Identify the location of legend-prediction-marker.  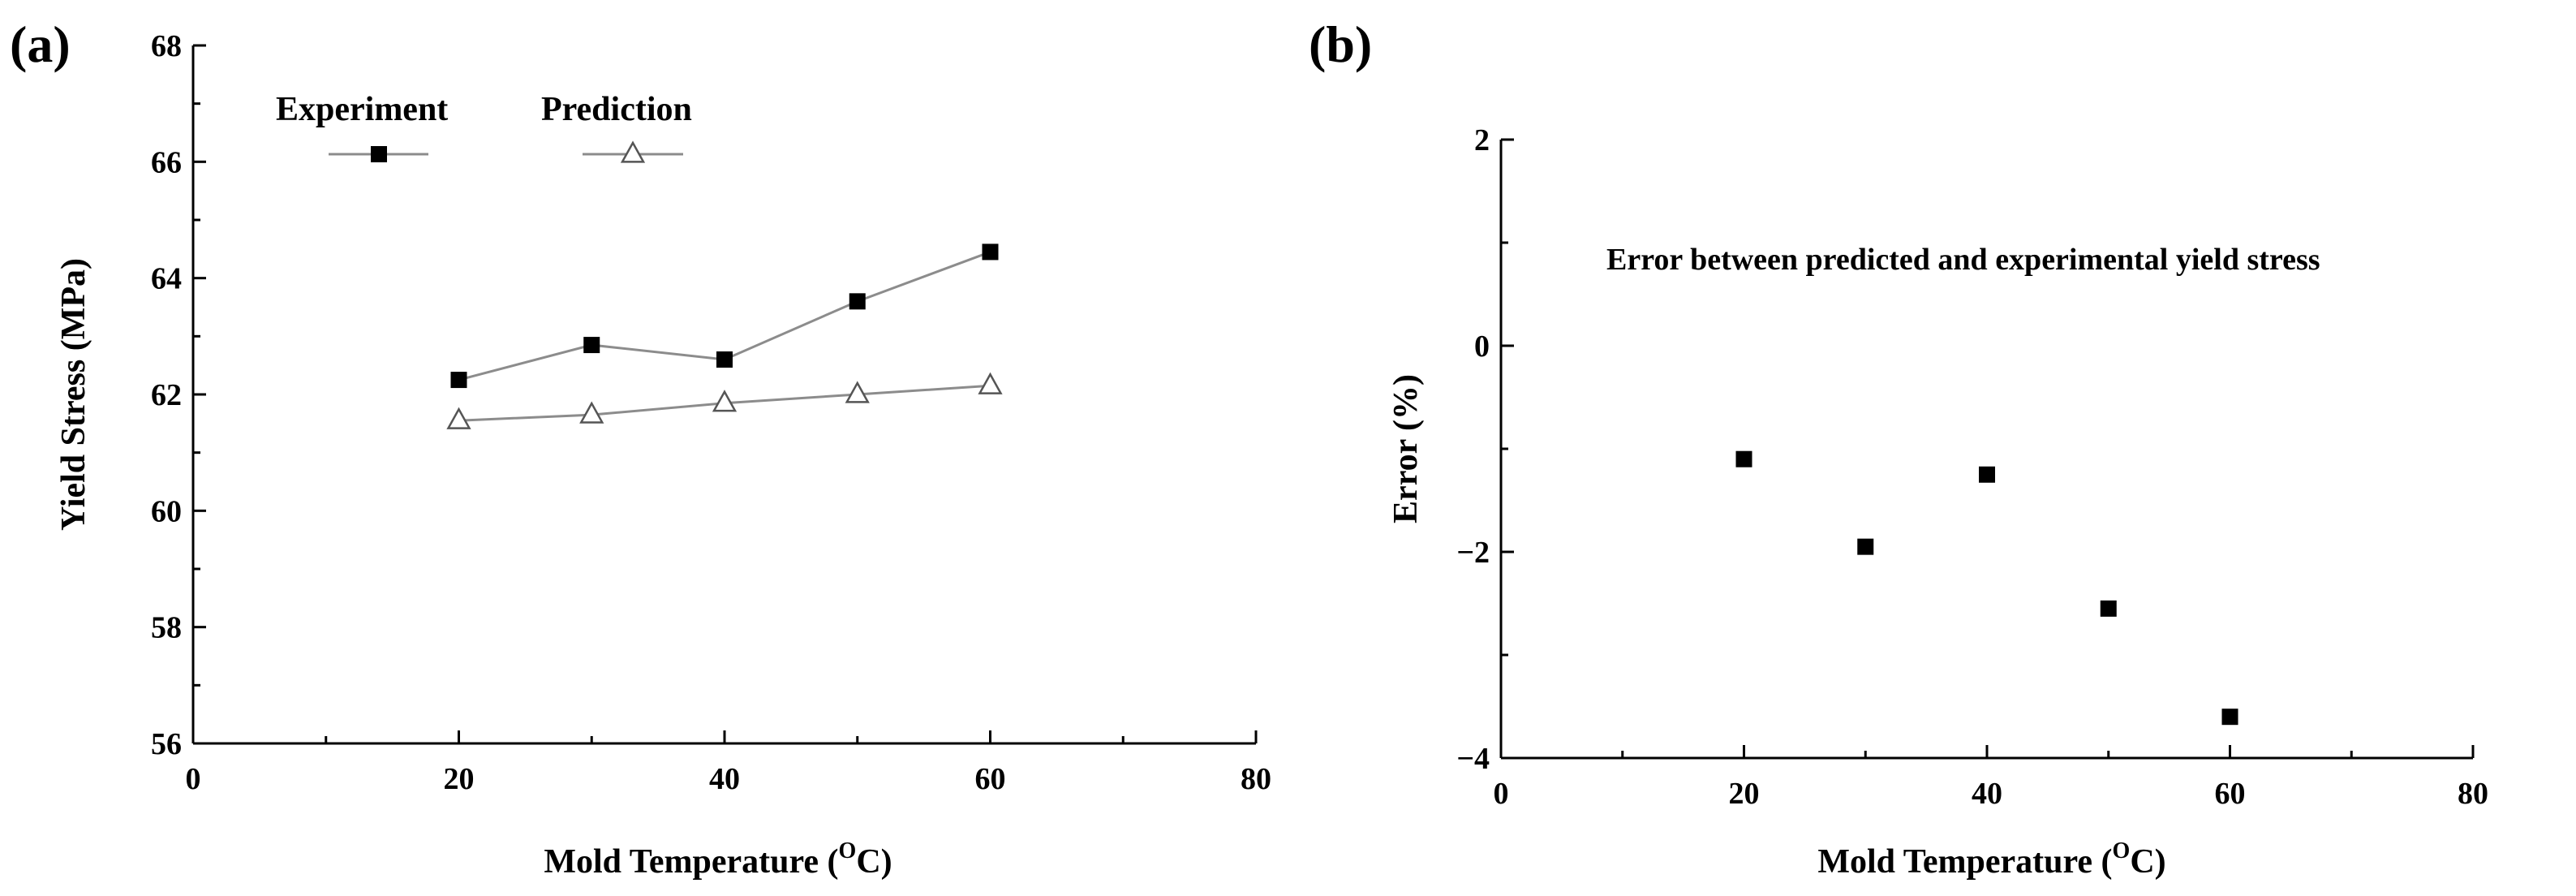
(633, 151).